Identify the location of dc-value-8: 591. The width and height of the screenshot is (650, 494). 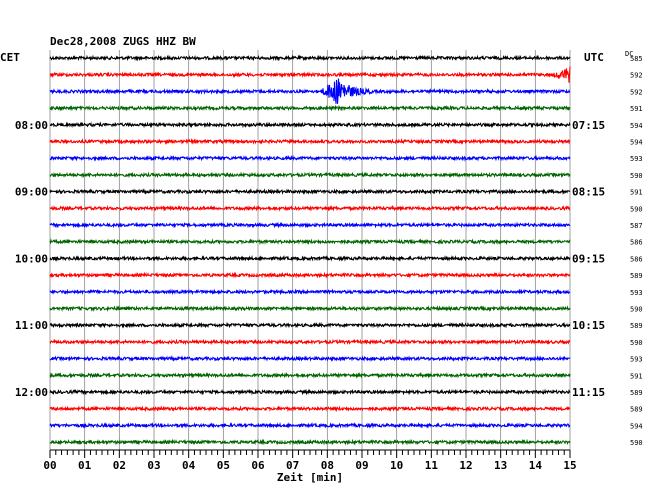
(636, 193).